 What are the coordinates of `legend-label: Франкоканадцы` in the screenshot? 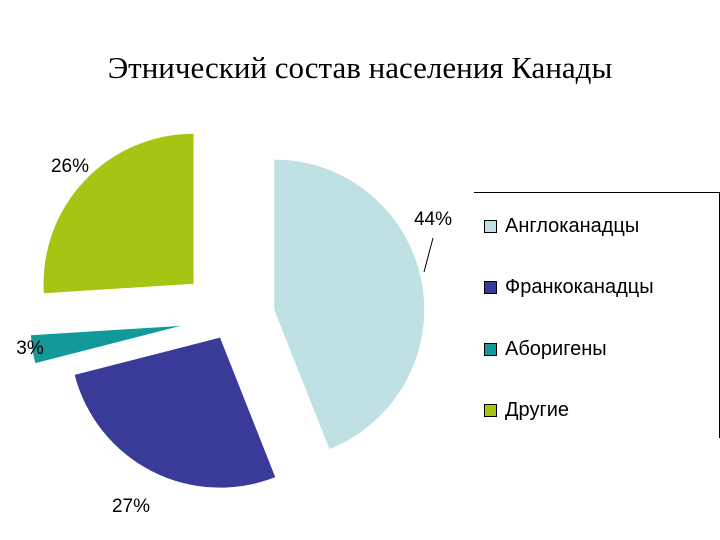 It's located at (579, 287).